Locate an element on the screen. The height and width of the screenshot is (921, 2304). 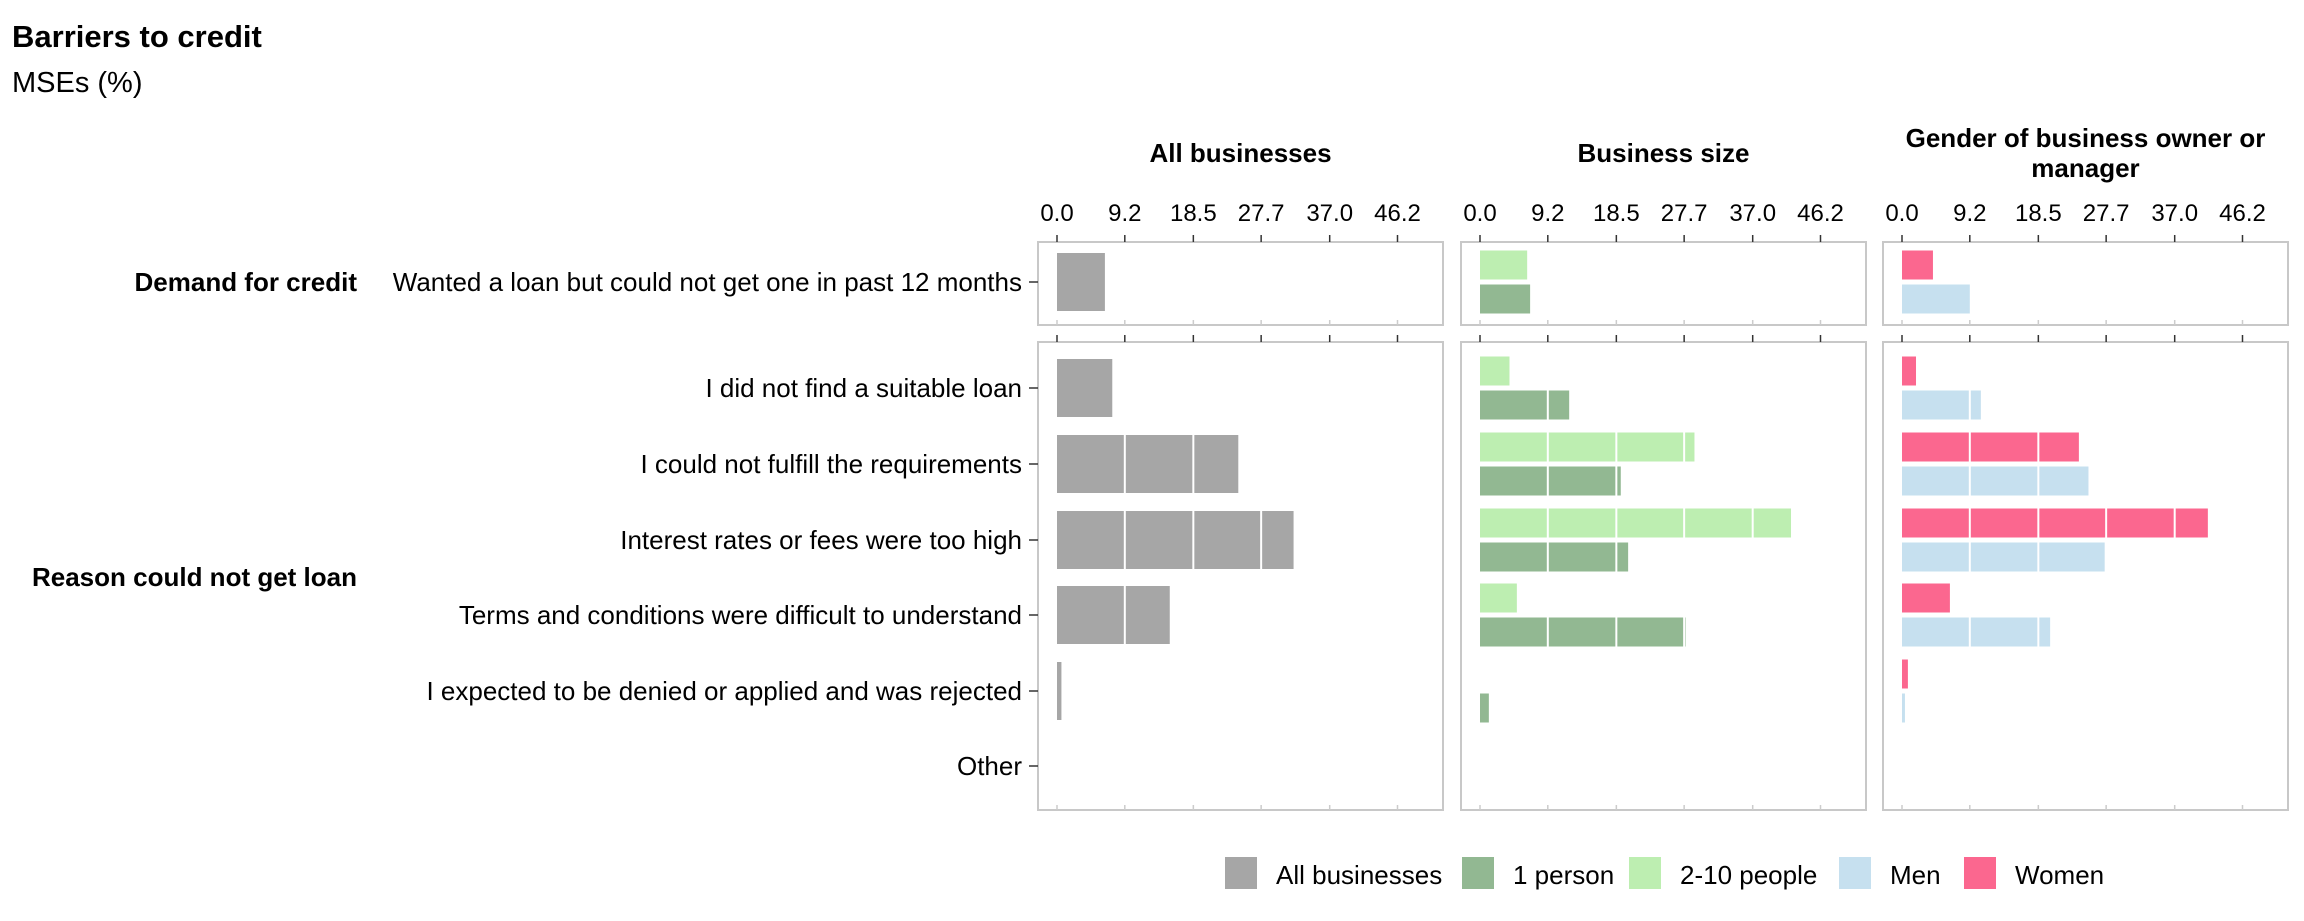
chart-title: Barriers to credit is located at coordinates (137, 36).